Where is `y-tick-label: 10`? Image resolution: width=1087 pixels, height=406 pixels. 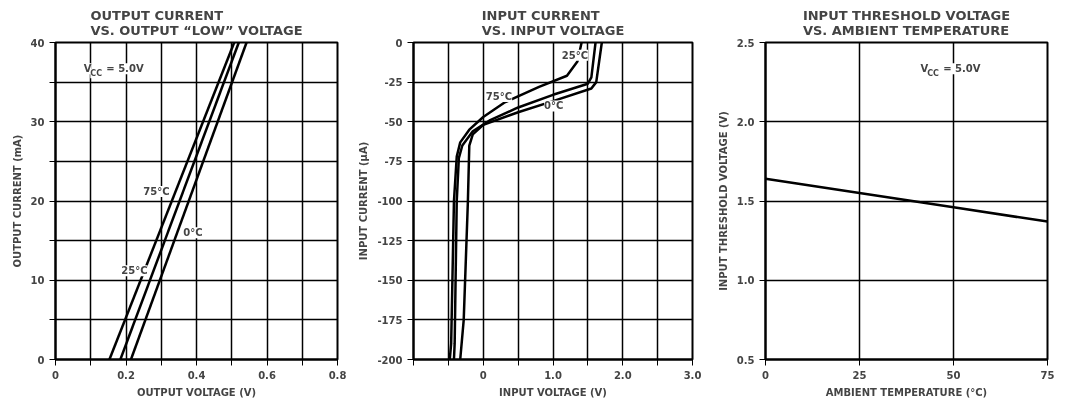
y-tick-label: 10 is located at coordinates (37, 281).